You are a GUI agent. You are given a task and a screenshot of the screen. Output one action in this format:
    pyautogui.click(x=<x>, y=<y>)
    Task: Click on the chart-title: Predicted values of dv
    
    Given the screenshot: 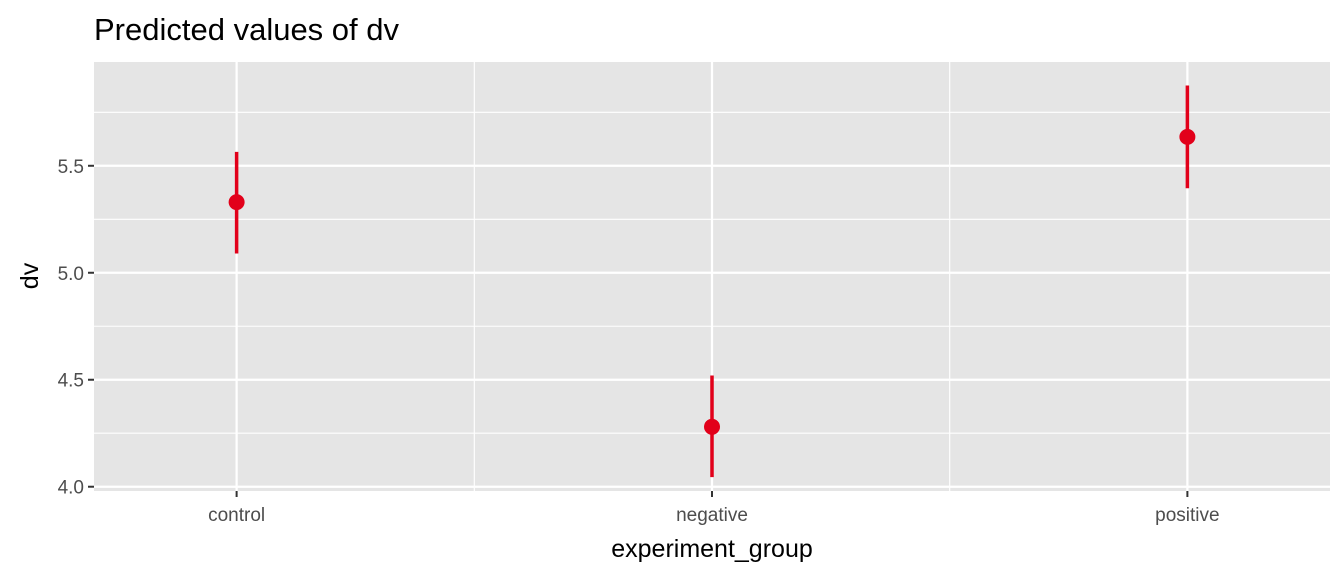 What is the action you would take?
    pyautogui.click(x=247, y=29)
    